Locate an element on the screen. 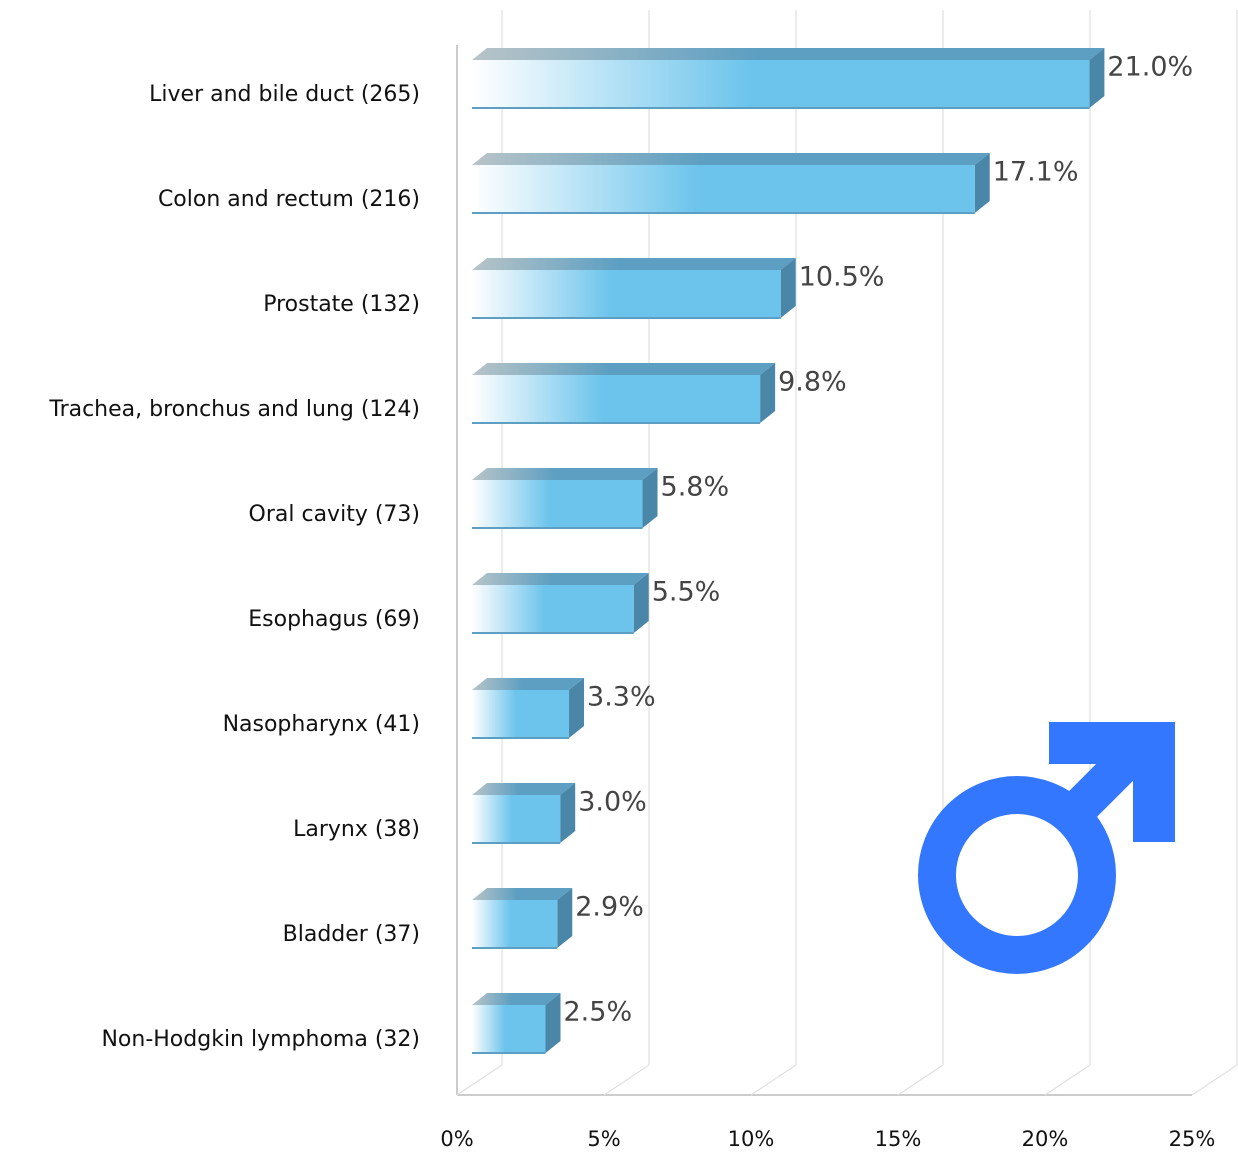 Image resolution: width=1238 pixels, height=1154 pixels. category-label: Esophagus (69) is located at coordinates (334, 619).